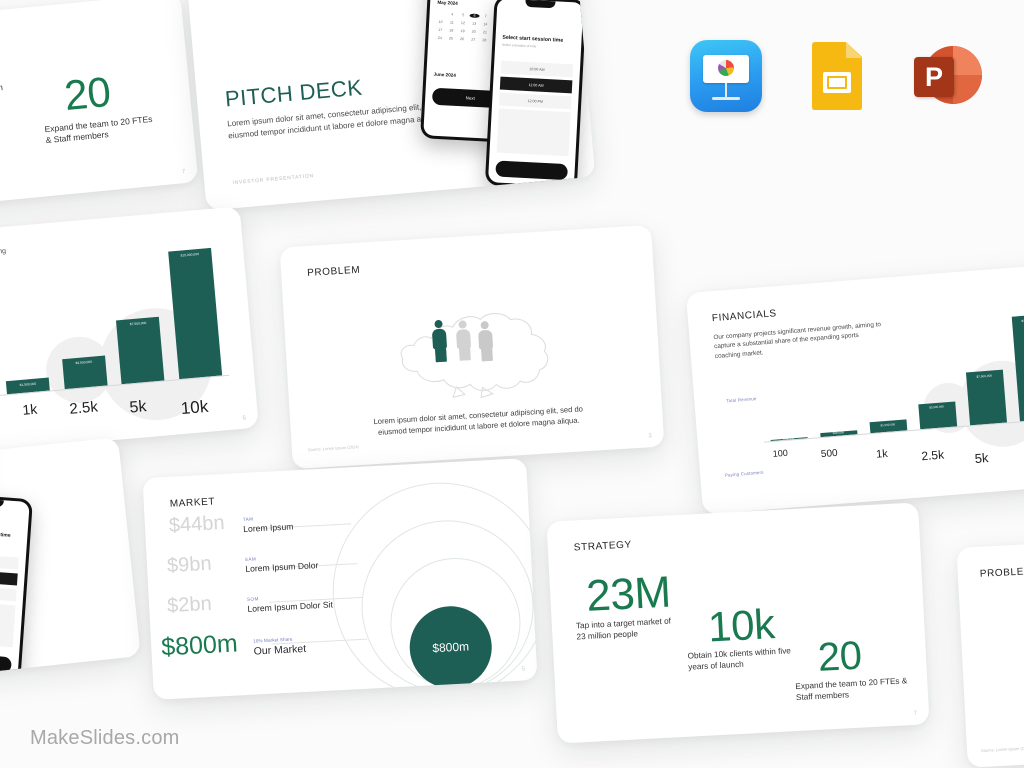 The height and width of the screenshot is (768, 1024). I want to click on powerpoint-icon: P, so click(948, 76).